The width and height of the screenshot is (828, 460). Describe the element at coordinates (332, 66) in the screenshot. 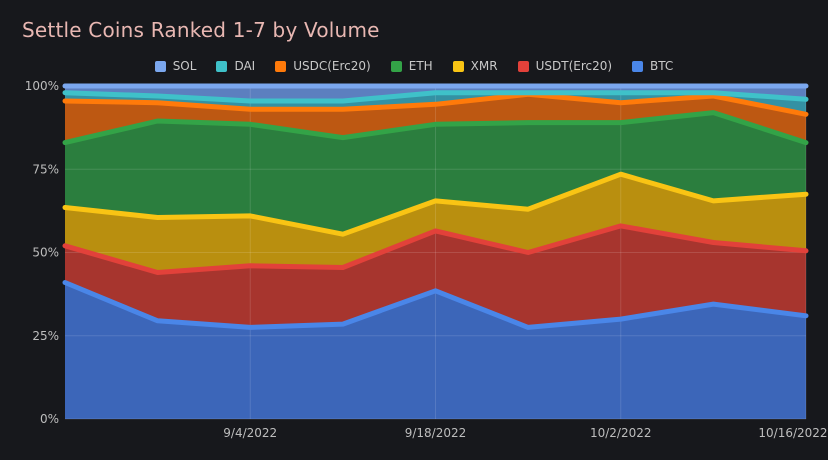

I see `legend-label-usdc: USDC(Erc20)` at that location.